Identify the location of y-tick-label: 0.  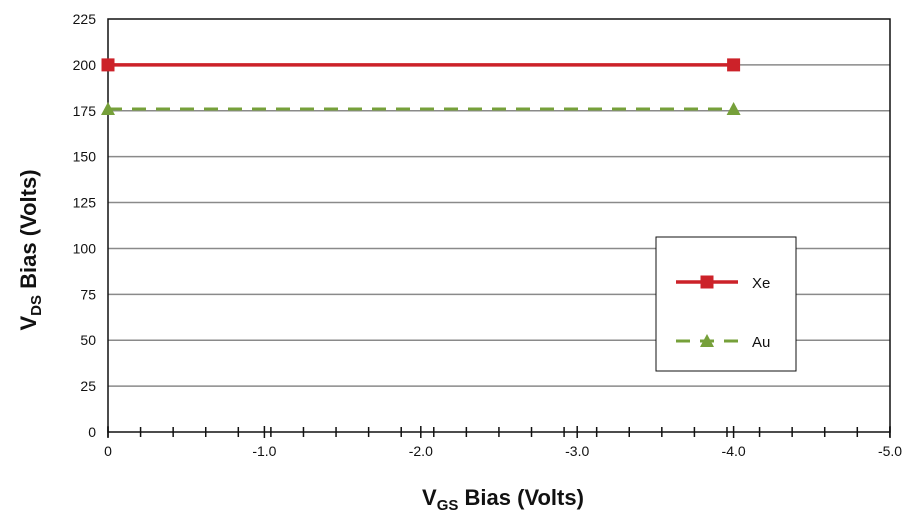
(92, 432).